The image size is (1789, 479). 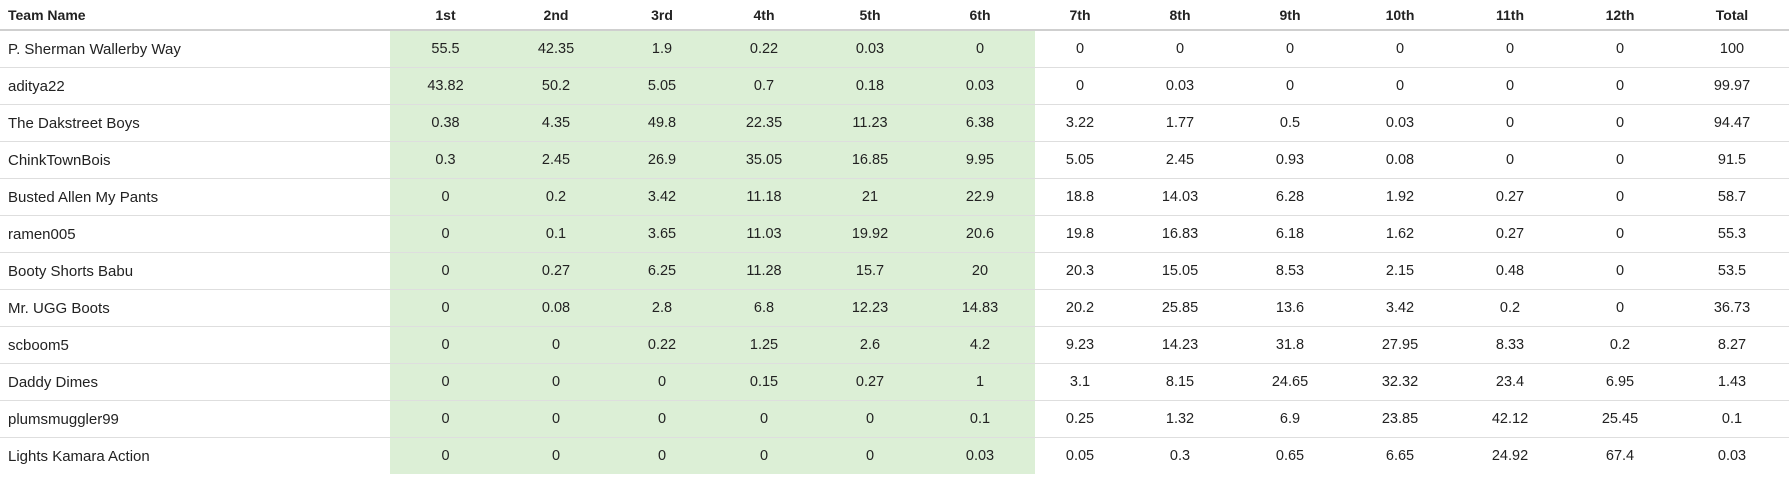 I want to click on place-9-odds-cell: 0.65, so click(x=1290, y=456).